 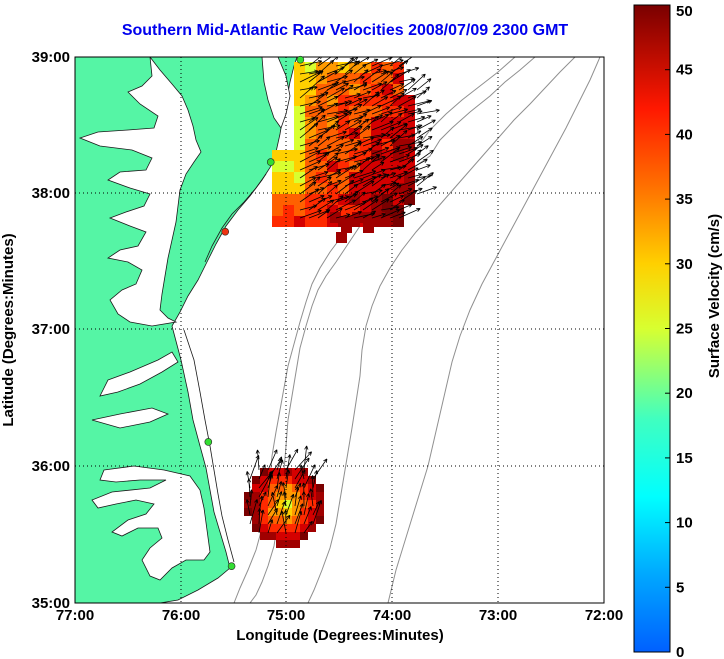 I want to click on river-mouths, so click(x=135, y=390).